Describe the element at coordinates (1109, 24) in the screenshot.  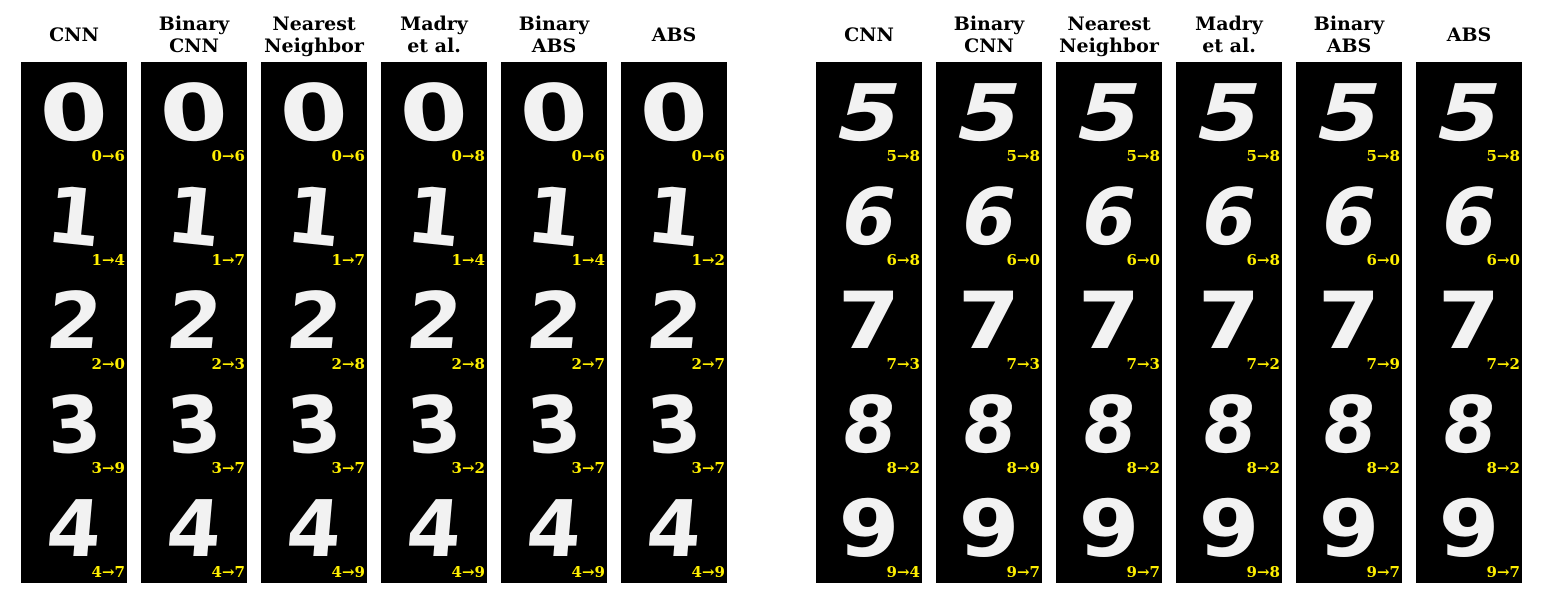
I see `column-title-line: Nearest` at that location.